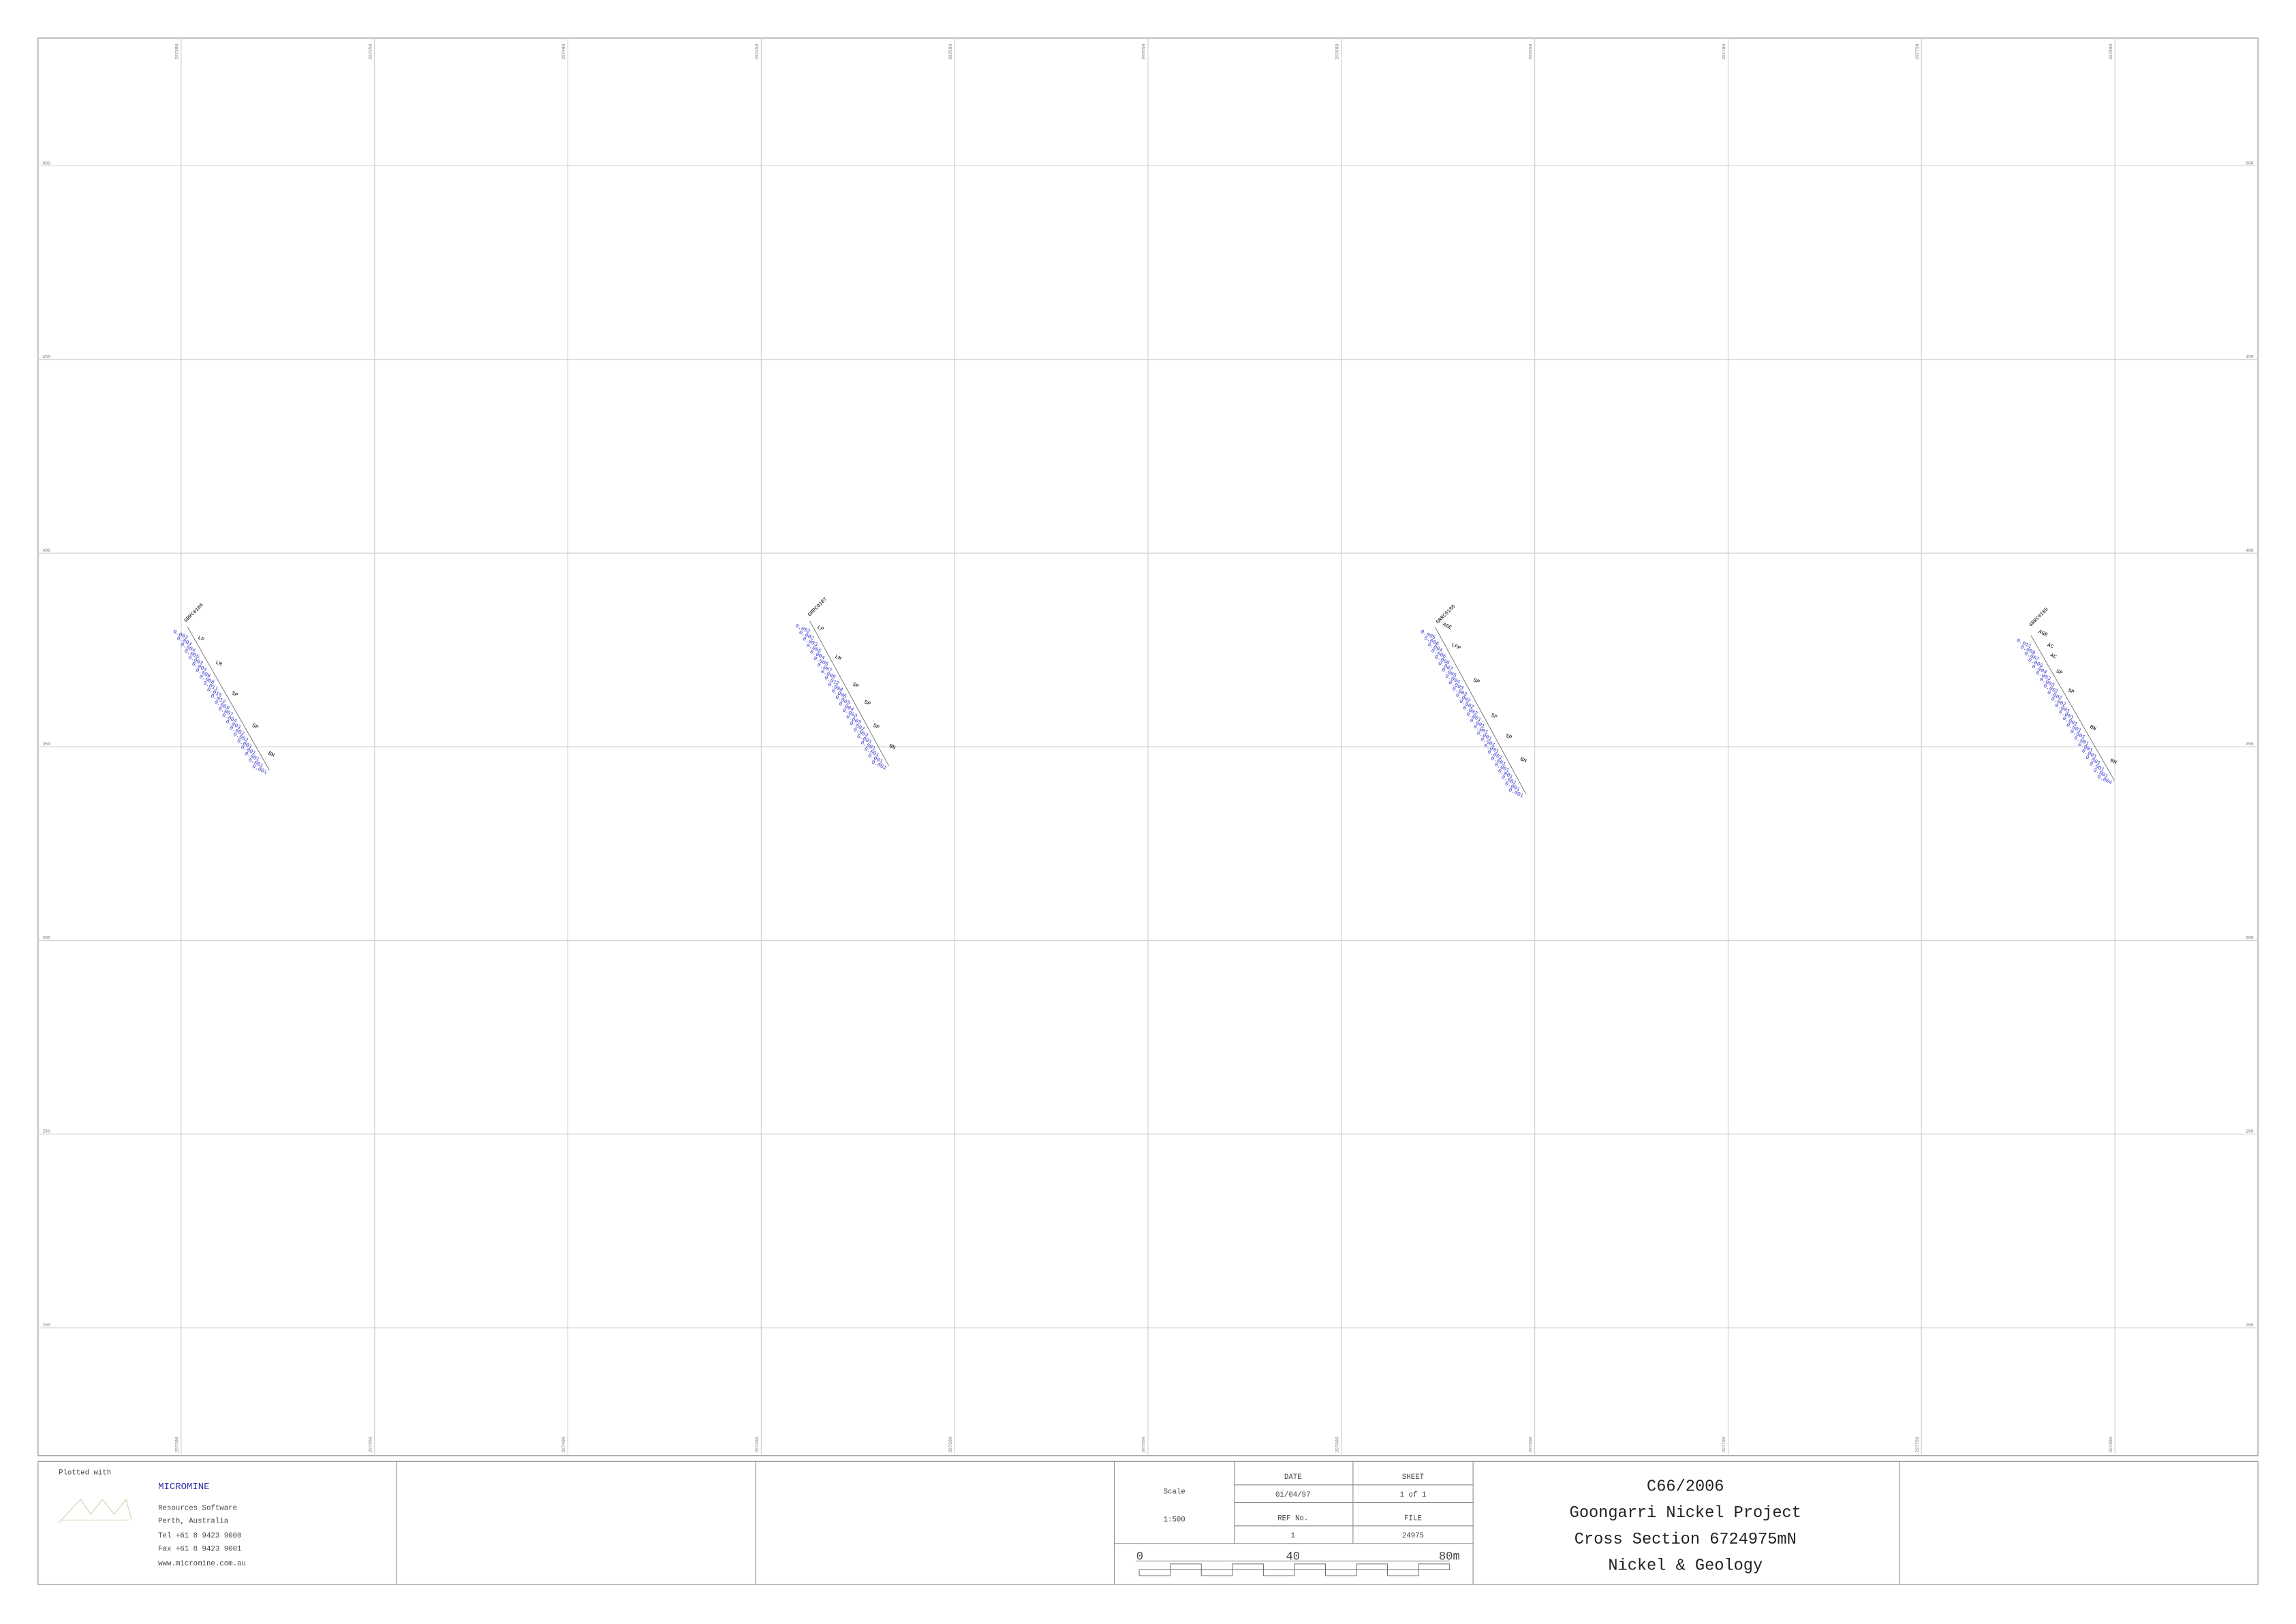 This screenshot has width=2296, height=1624. I want to click on plotted-with: Plotted with, so click(85, 1473).